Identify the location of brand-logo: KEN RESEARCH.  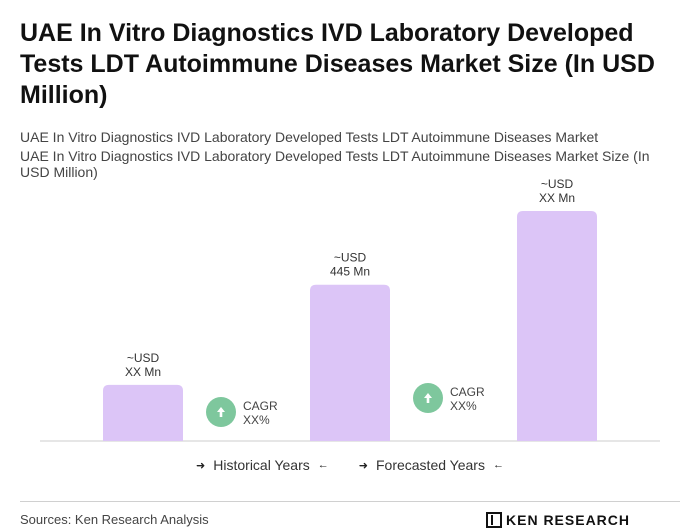
(558, 520).